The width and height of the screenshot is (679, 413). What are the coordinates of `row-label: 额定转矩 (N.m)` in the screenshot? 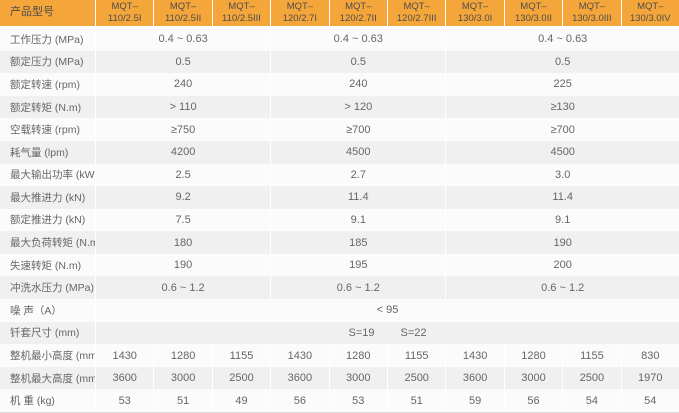 It's located at (46, 107).